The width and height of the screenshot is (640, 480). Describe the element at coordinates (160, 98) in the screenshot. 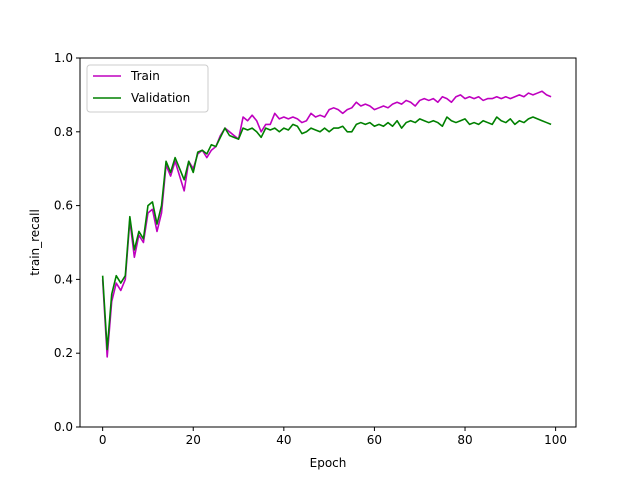

I see `legend-label-validation: Validation` at that location.